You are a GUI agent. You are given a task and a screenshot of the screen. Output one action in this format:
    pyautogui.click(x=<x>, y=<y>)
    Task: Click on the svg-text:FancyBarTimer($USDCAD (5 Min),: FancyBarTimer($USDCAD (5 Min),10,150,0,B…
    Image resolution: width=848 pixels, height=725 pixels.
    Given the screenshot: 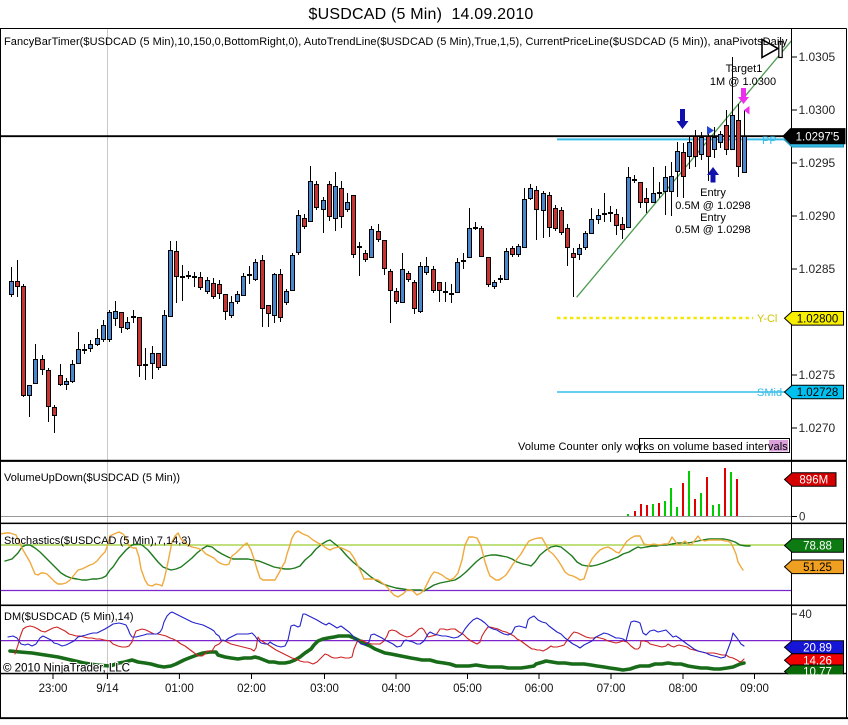 What is the action you would take?
    pyautogui.click(x=396, y=42)
    